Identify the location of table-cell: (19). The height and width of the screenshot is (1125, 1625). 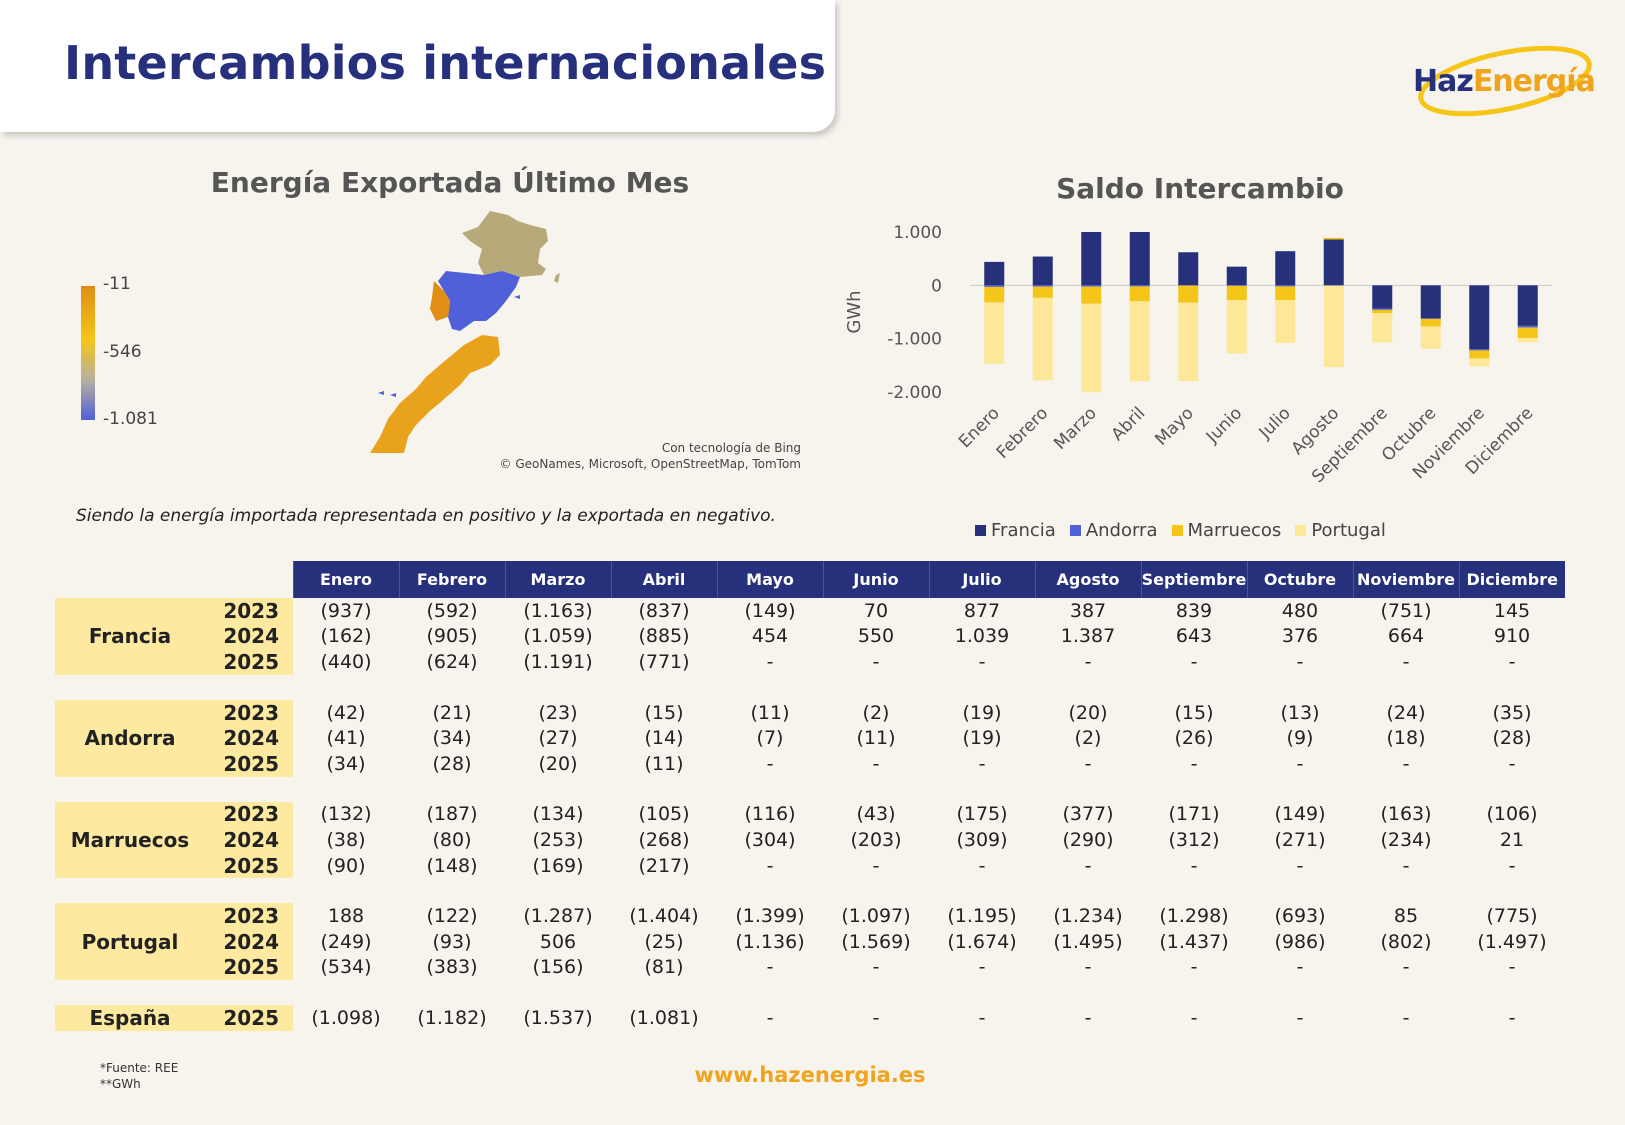
(982, 738).